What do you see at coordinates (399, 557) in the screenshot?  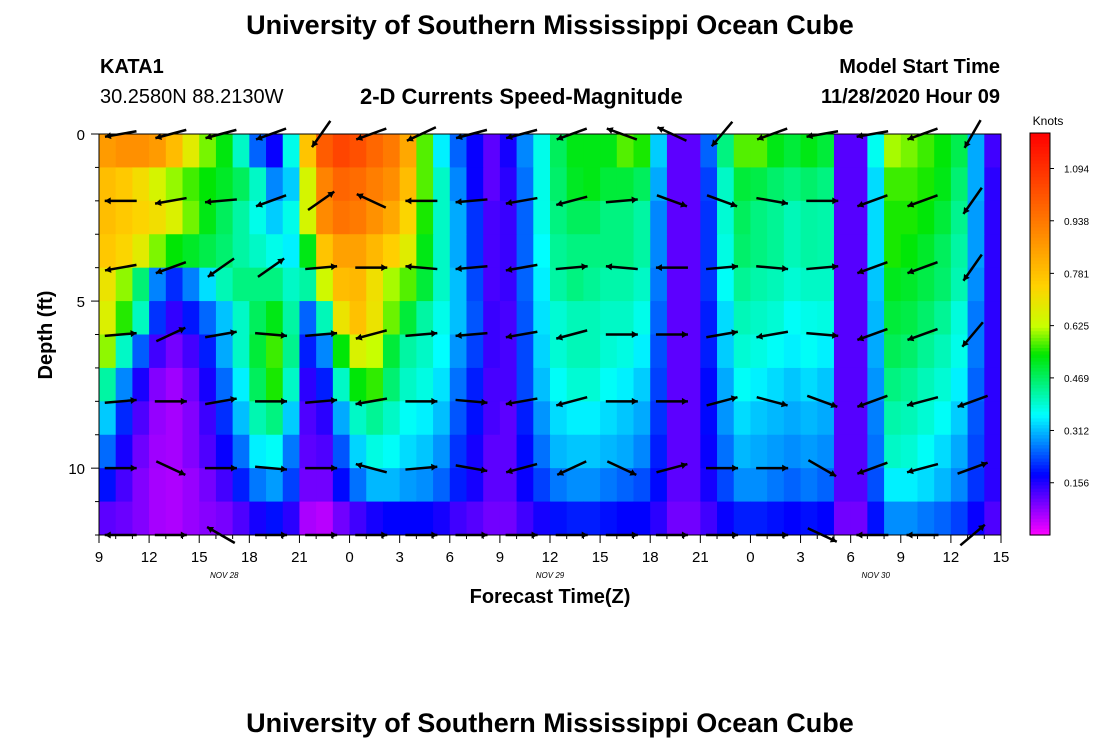 I see `x-tick-label: 3` at bounding box center [399, 557].